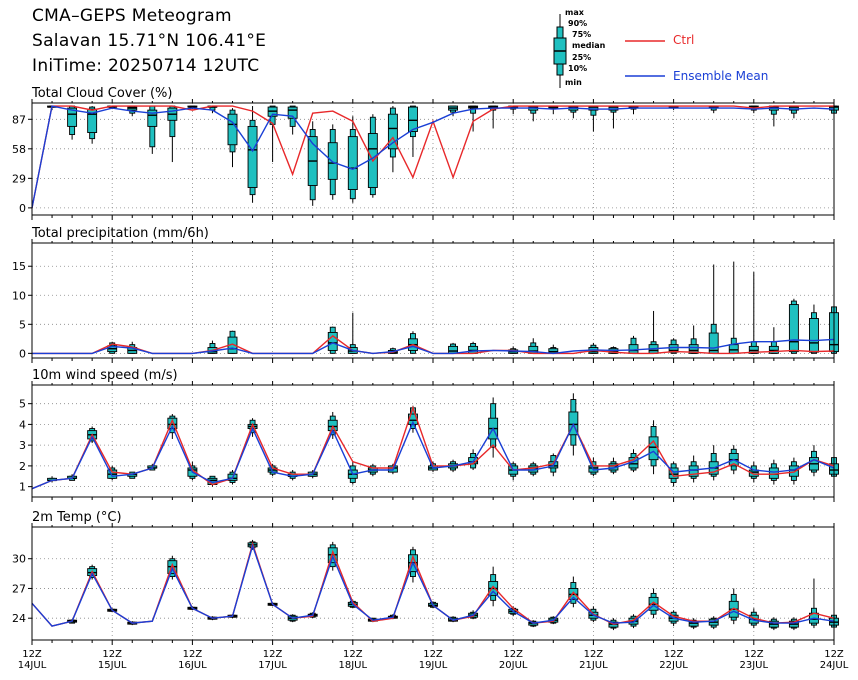  I want to click on legend-box-label: min, so click(573, 82).